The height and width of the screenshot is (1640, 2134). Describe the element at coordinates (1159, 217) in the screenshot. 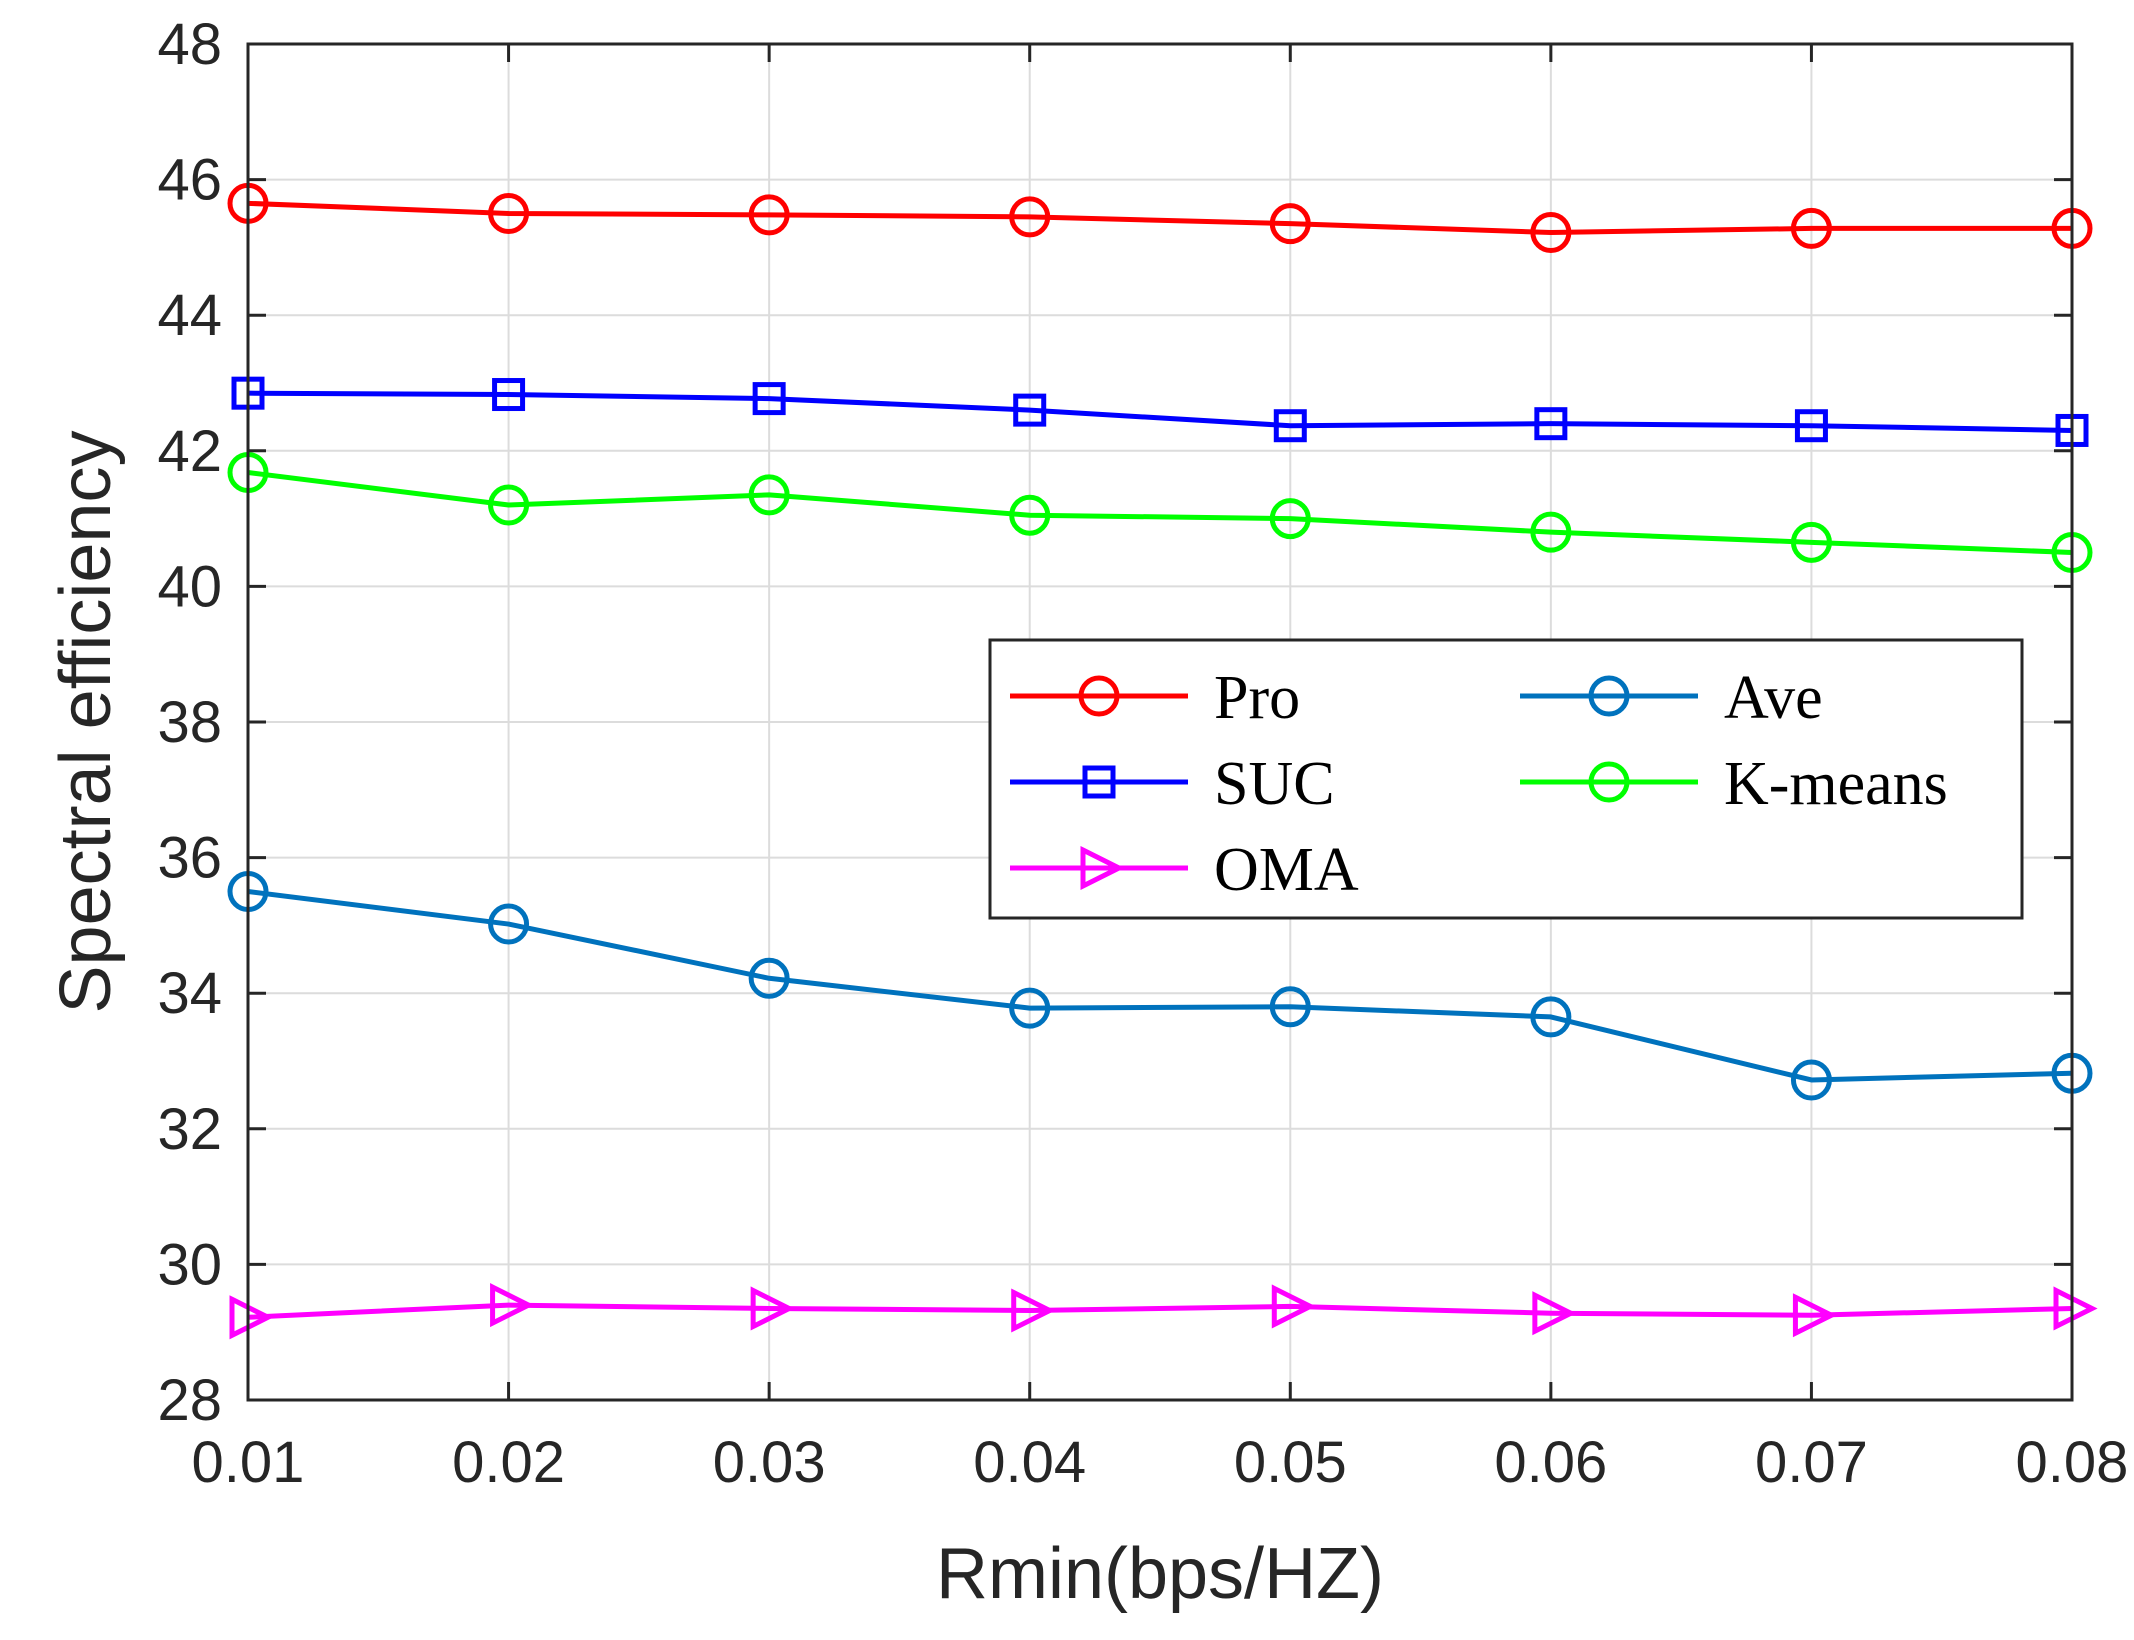

I see `series-line-pro` at that location.